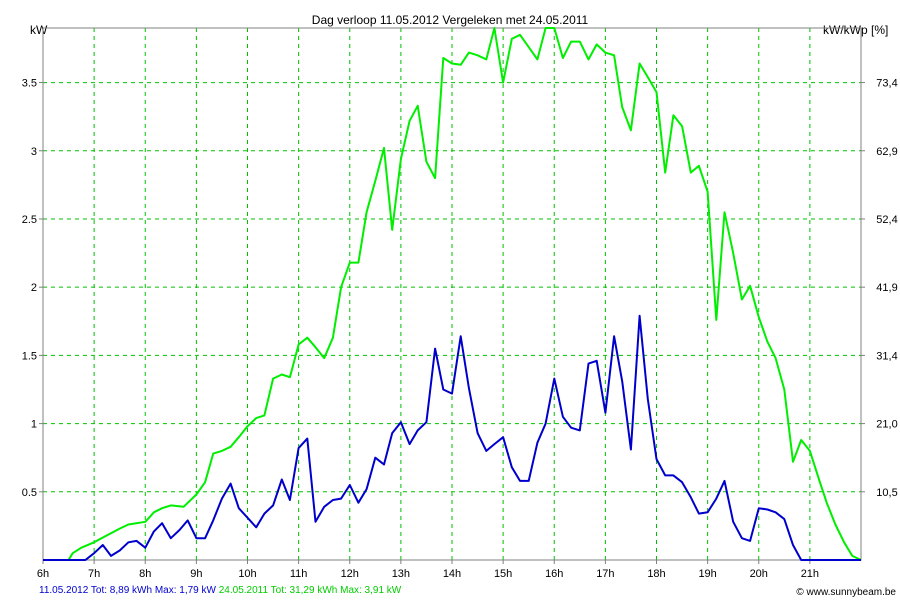 The image size is (900, 600). Describe the element at coordinates (452, 574) in the screenshot. I see `x-tick-label: 14h` at that location.